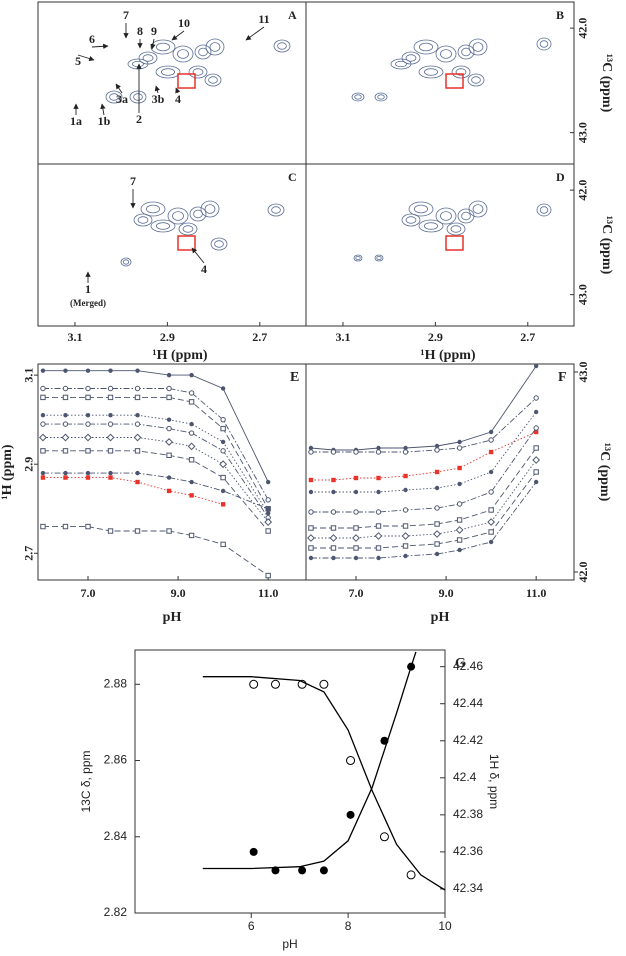  Describe the element at coordinates (560, 15) in the screenshot. I see `panel-label: B` at that location.